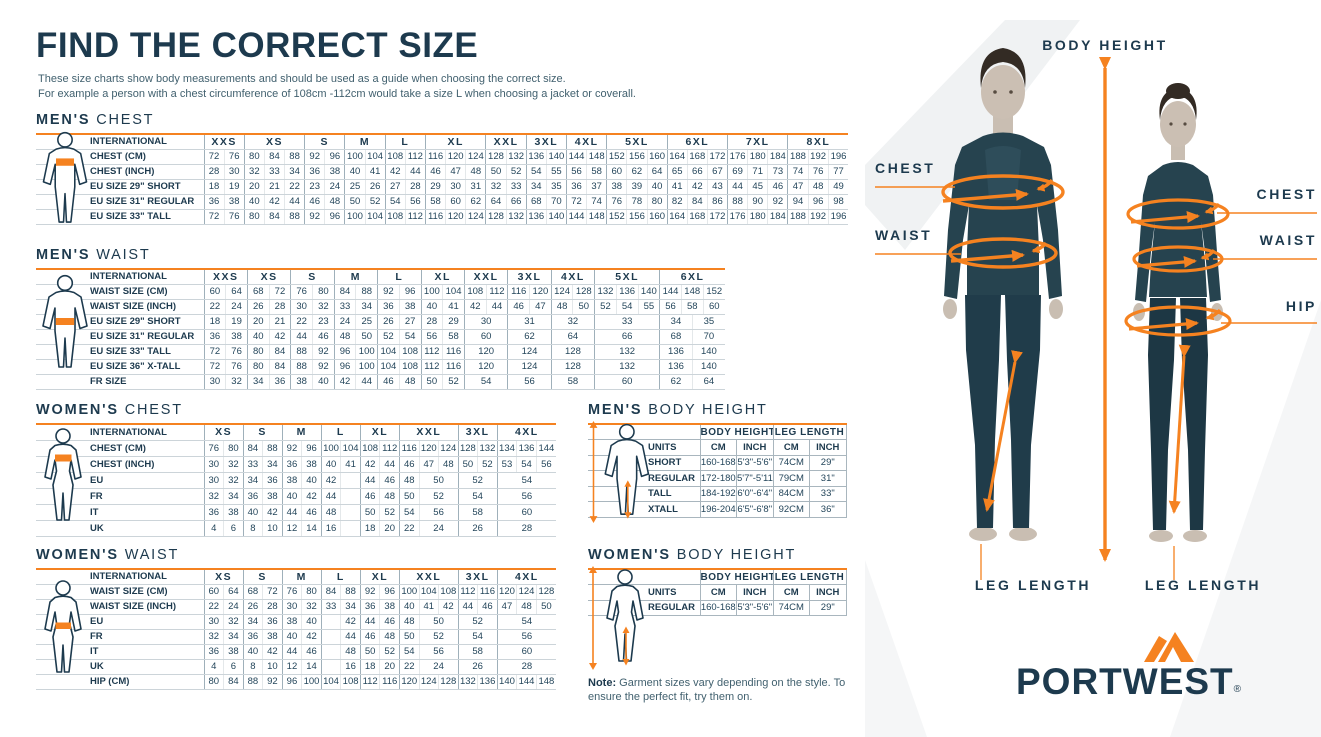 This screenshot has width=1321, height=737. I want to click on size-header-5xl: 5XL, so click(627, 277).